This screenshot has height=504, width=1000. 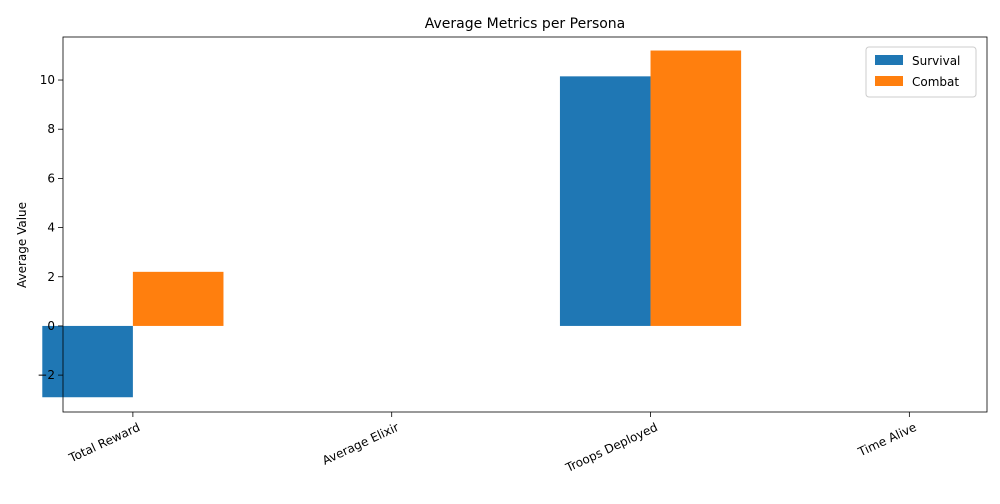 I want to click on legend-swatch-combat, so click(x=889, y=81).